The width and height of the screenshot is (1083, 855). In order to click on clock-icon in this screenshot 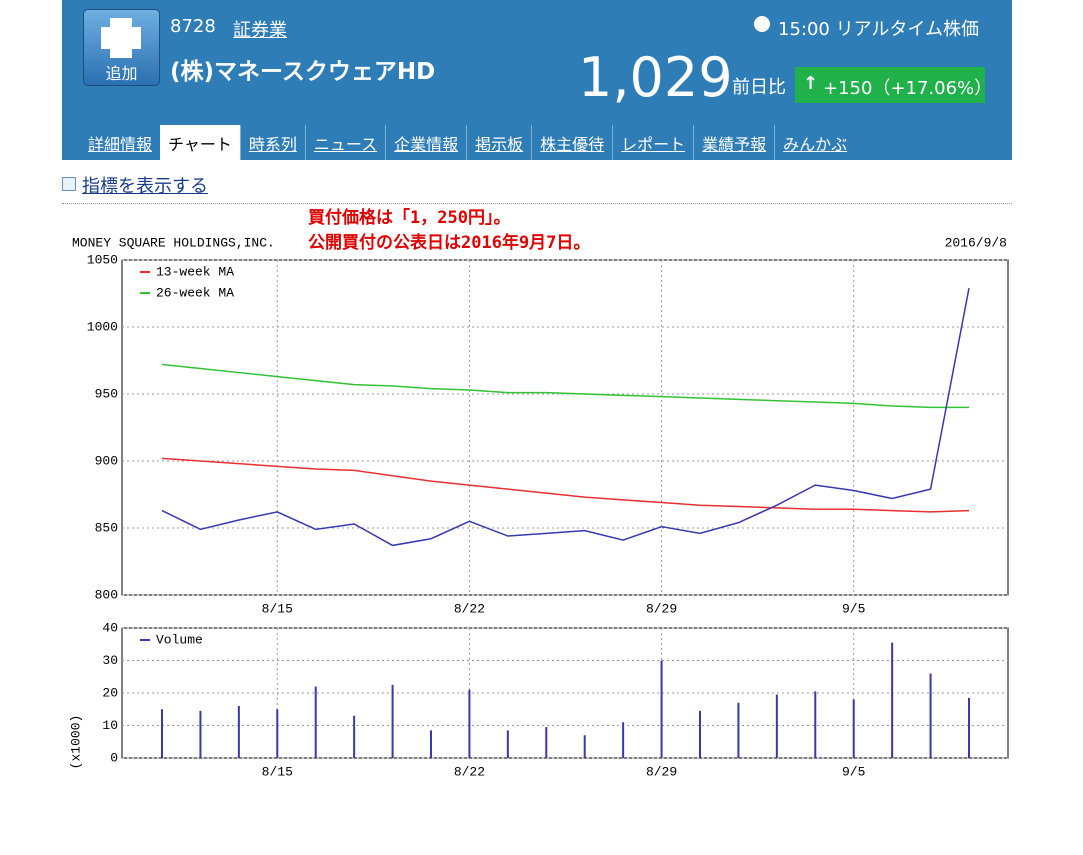, I will do `click(762, 24)`.